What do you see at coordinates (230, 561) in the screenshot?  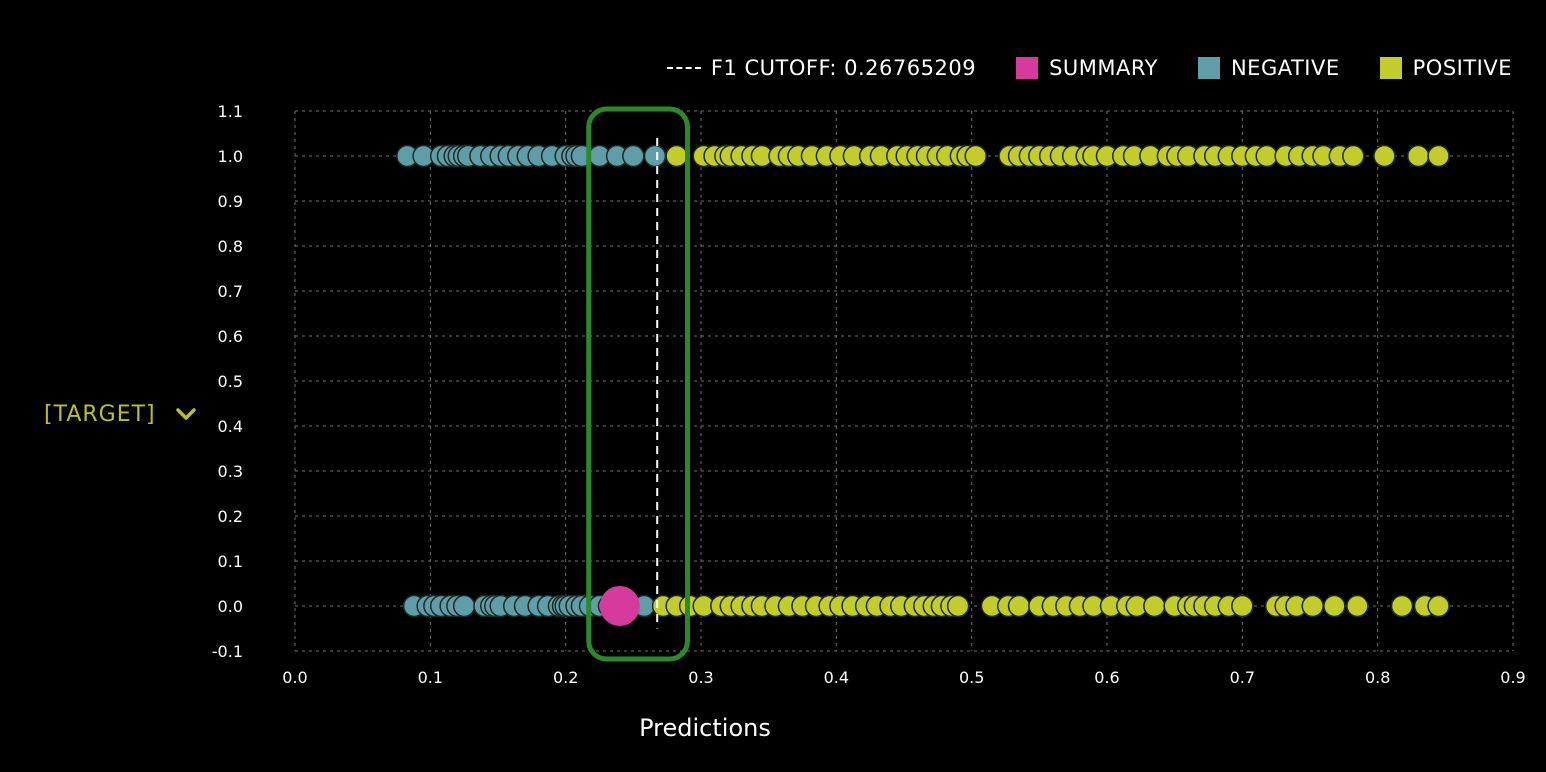 I see `y-tick-label: 0.1` at bounding box center [230, 561].